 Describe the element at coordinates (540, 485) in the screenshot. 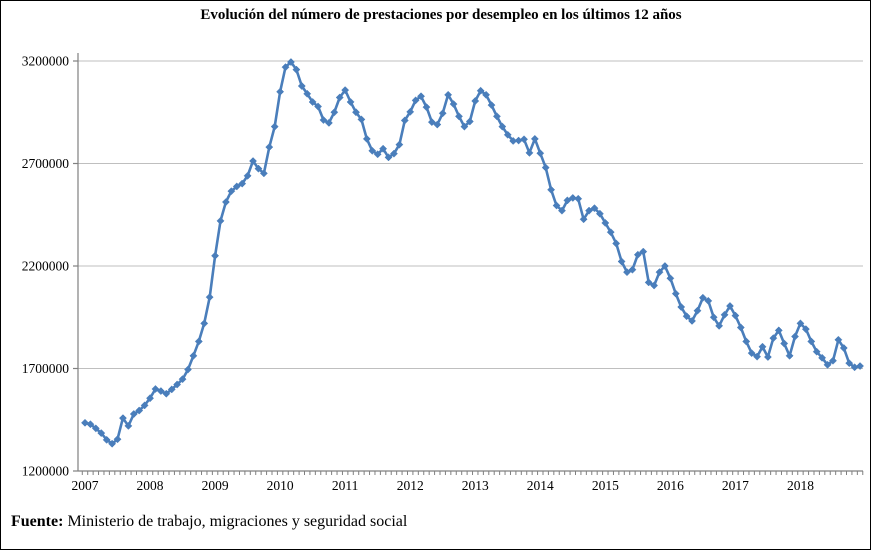

I see `x-tick-label: 2014` at that location.